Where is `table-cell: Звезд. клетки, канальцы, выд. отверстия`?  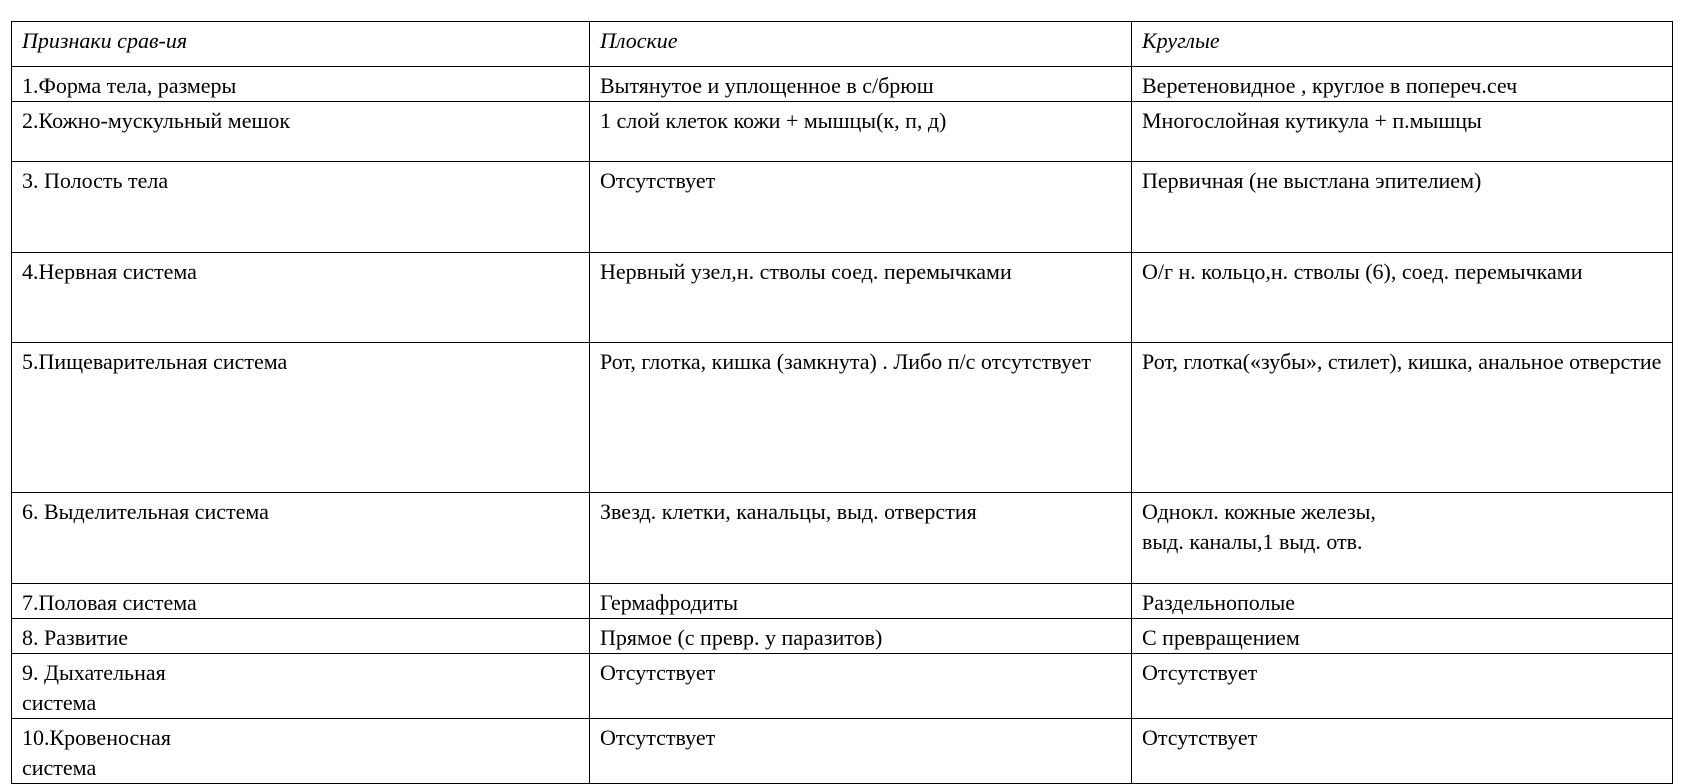
table-cell: Звезд. клетки, канальцы, выд. отверстия is located at coordinates (860, 538).